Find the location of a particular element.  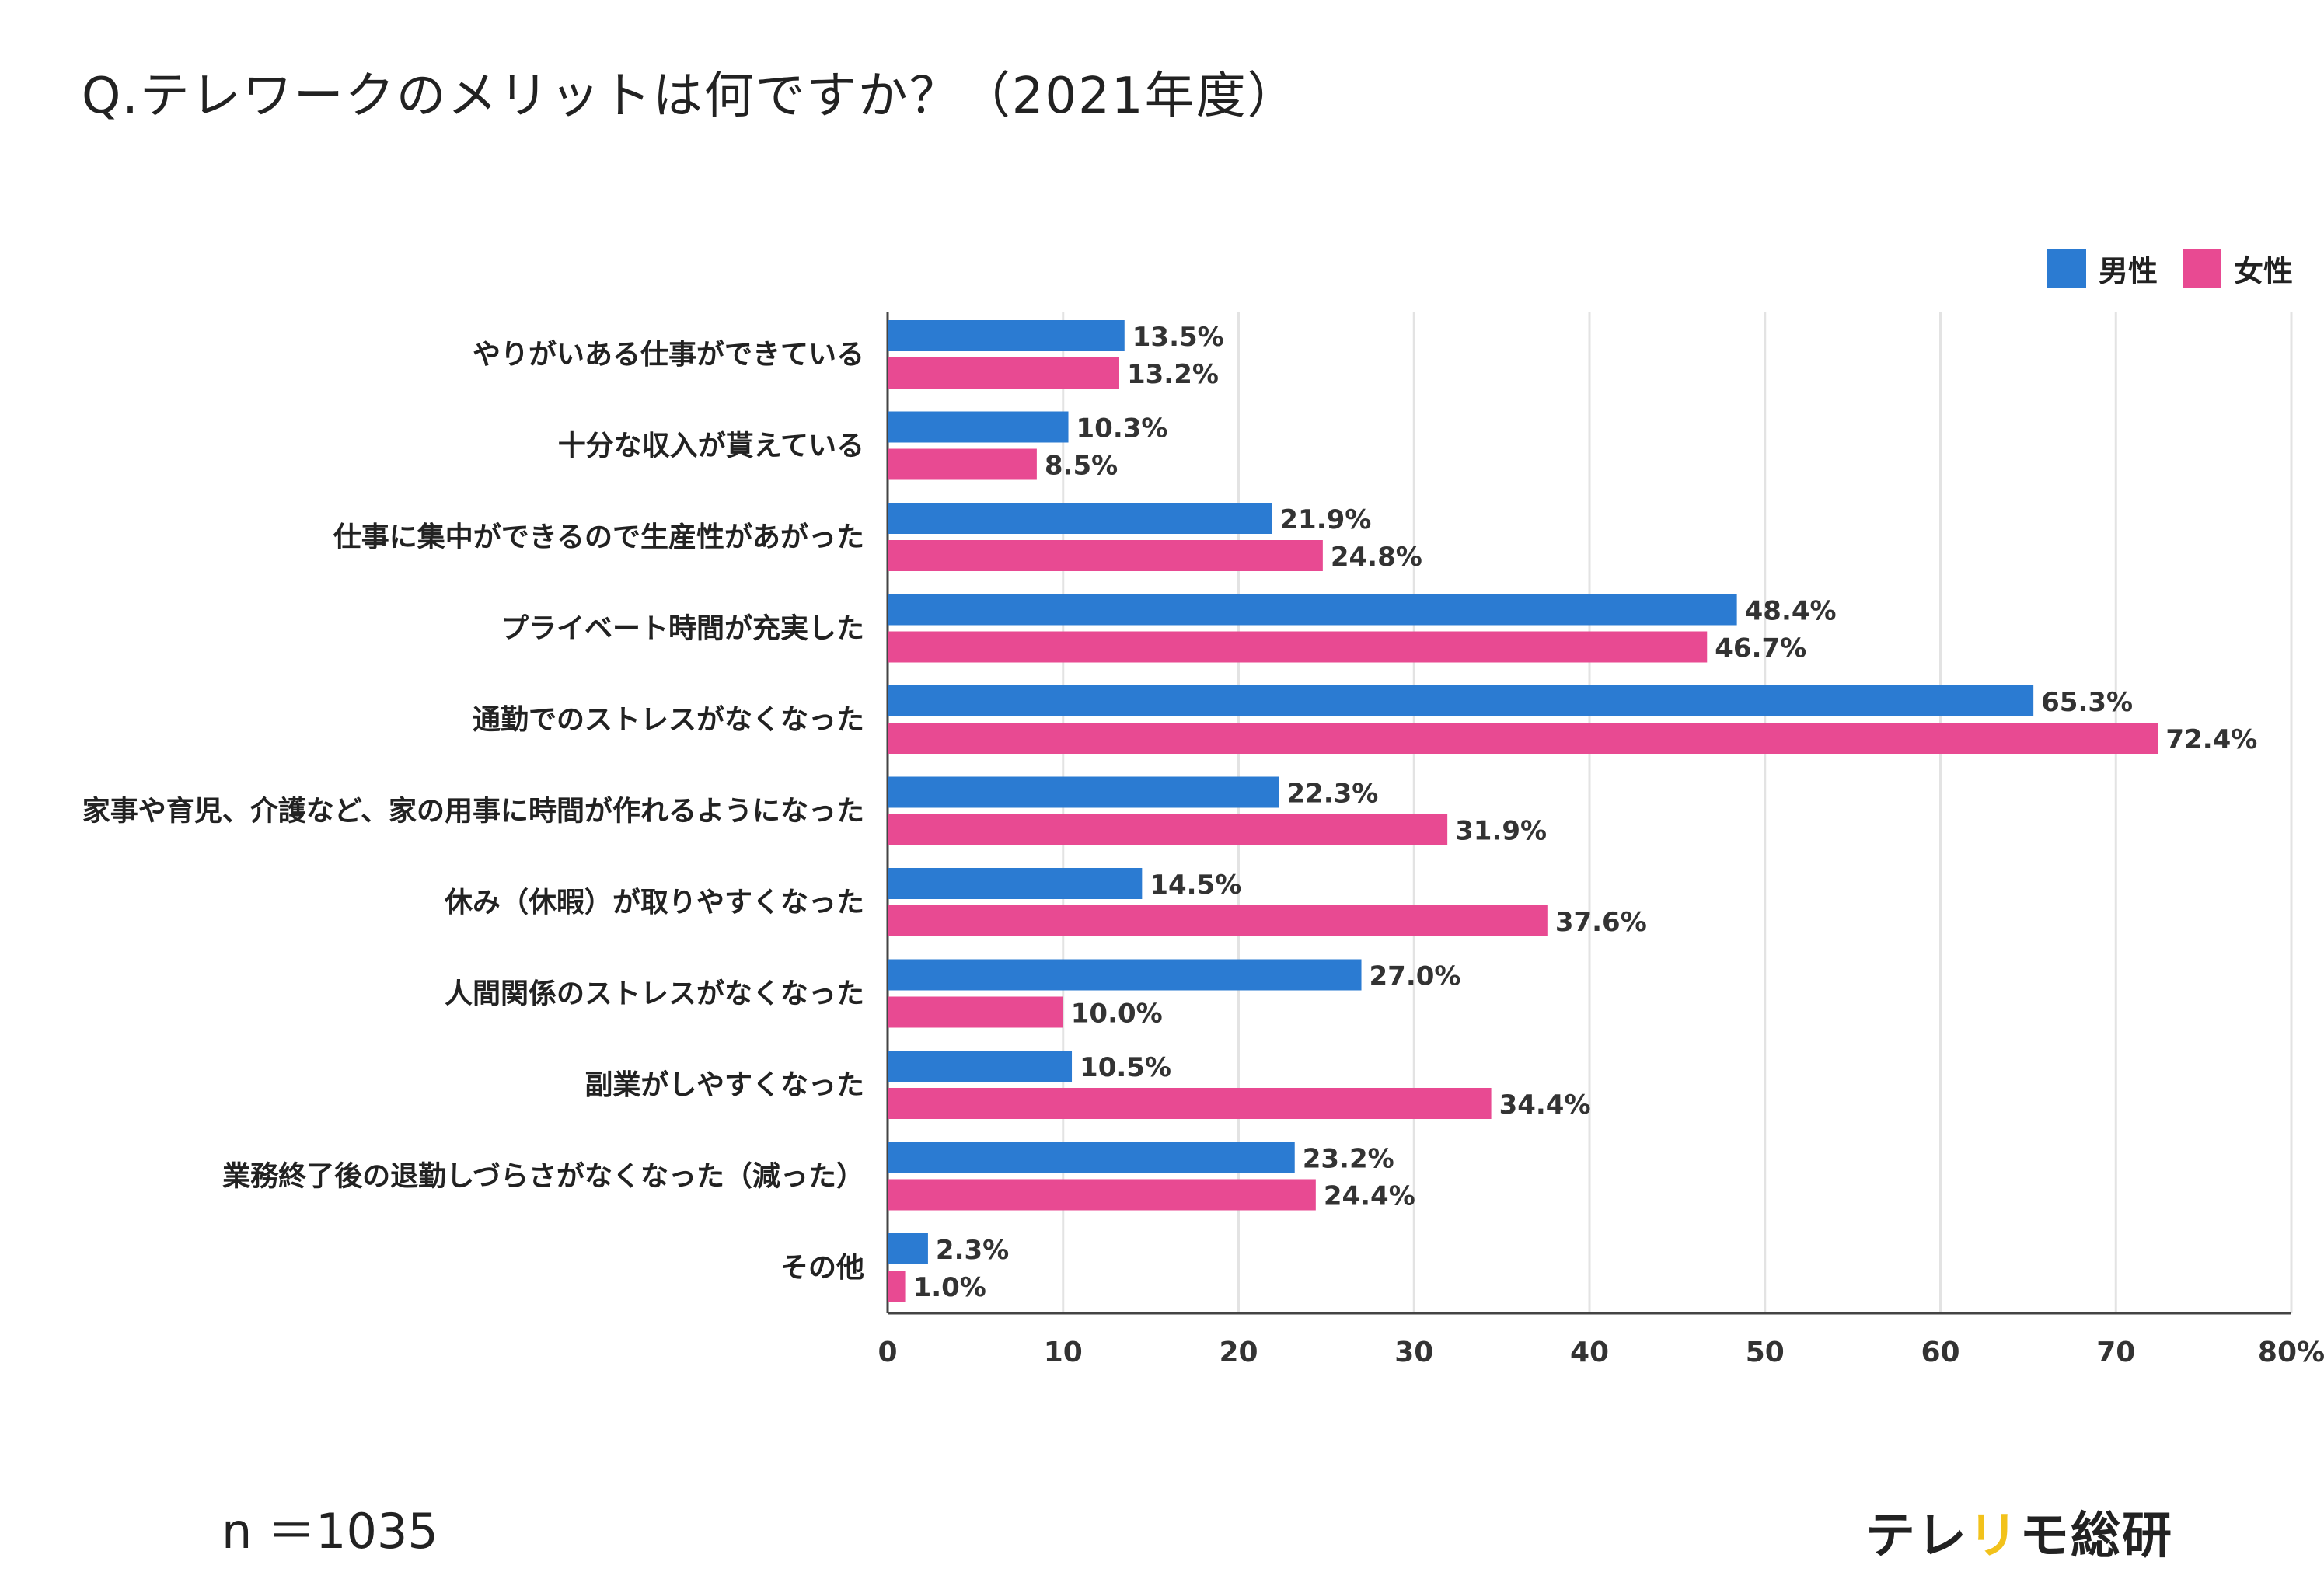

data-label-male: 65.3% is located at coordinates (2087, 702).